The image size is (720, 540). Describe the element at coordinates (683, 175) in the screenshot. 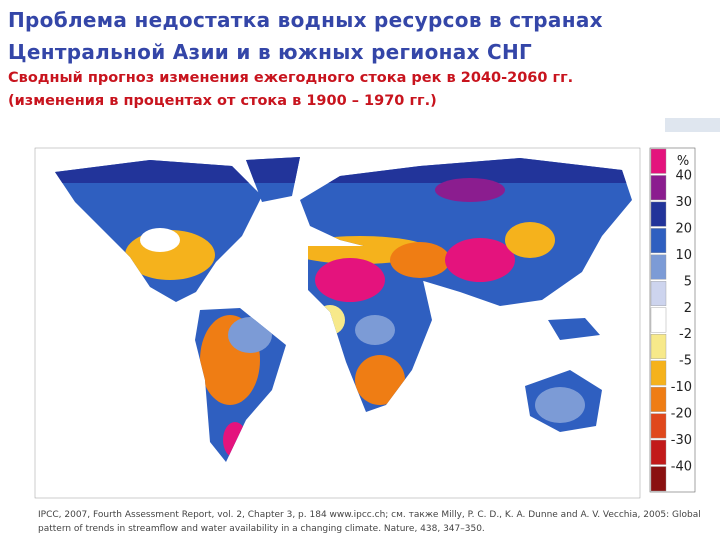

I see `legend-tick-label: 40` at that location.